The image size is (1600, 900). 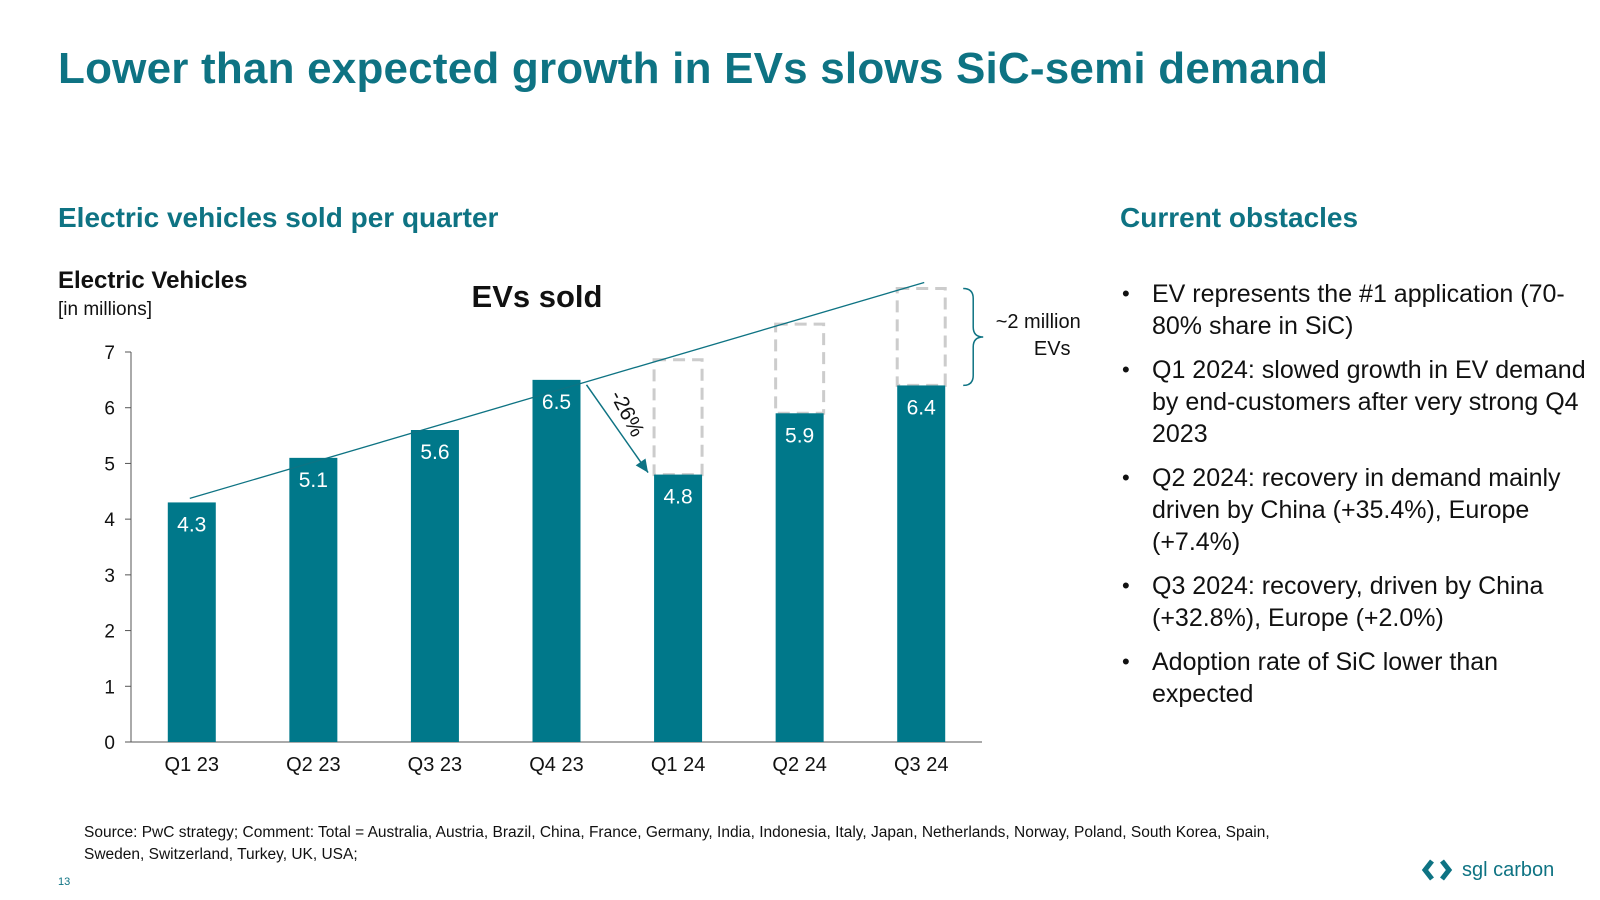 I want to click on expected-trend-line, so click(x=557, y=390).